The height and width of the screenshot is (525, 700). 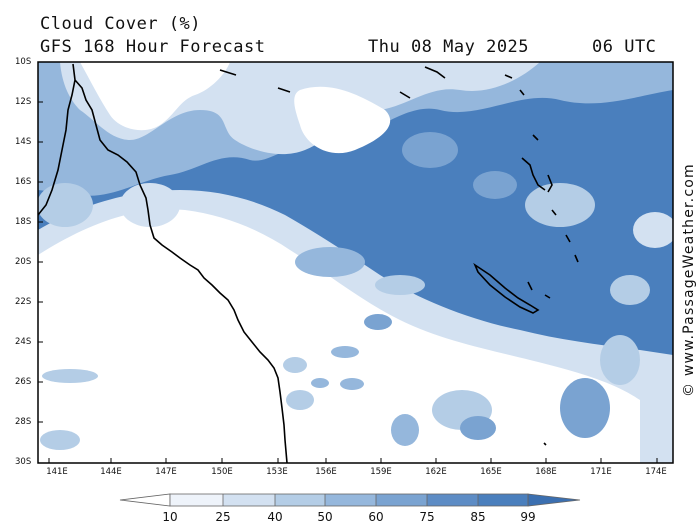 I want to click on lon-label: 171E, so click(x=601, y=472).